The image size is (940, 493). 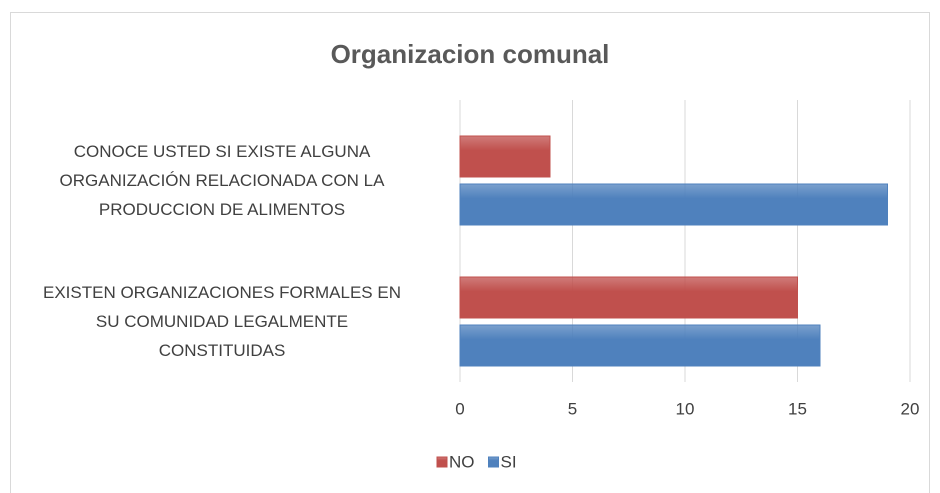 I want to click on chart-title: Organizacion comunal, so click(x=470, y=54).